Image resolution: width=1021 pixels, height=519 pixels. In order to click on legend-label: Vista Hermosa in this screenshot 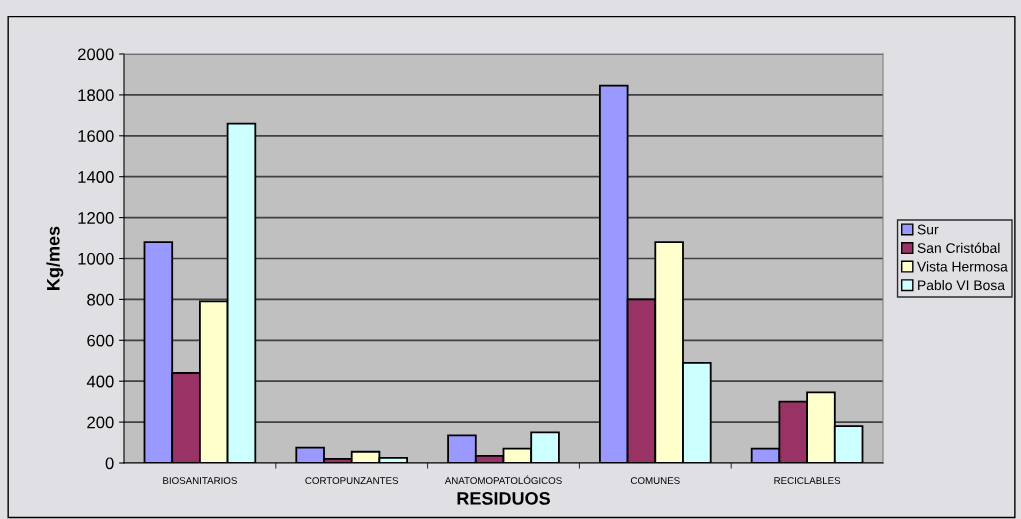, I will do `click(962, 266)`.